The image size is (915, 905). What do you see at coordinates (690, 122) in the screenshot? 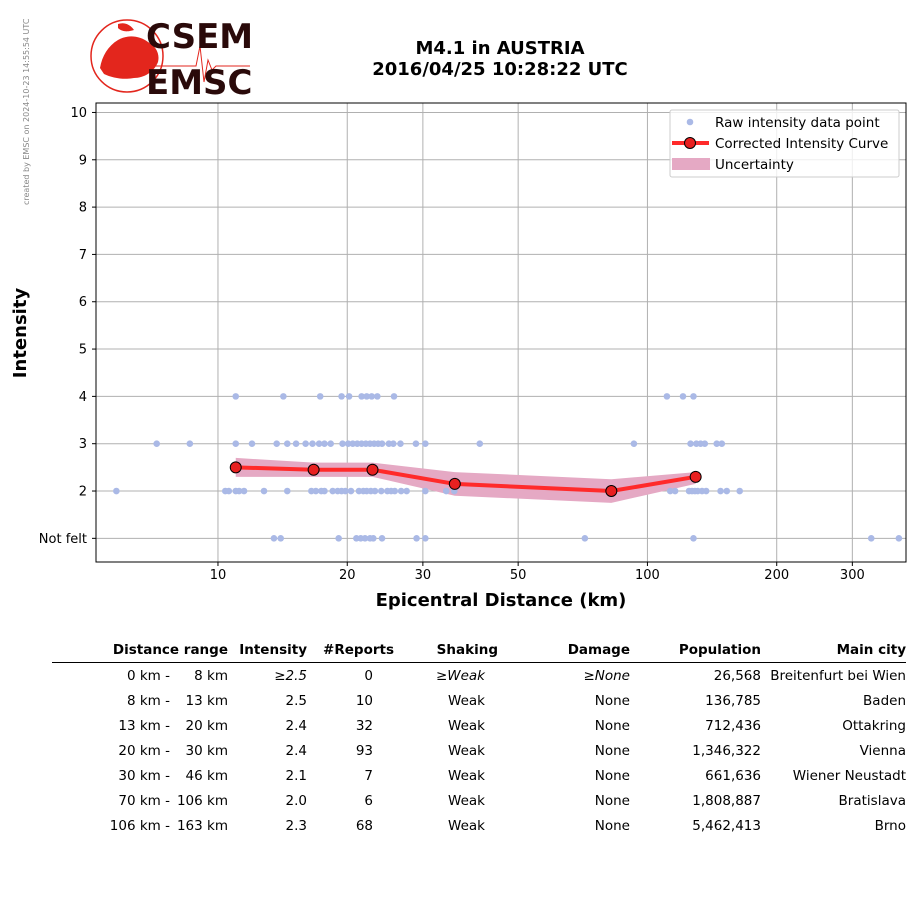
I see `legend-raw-swatch` at bounding box center [690, 122].